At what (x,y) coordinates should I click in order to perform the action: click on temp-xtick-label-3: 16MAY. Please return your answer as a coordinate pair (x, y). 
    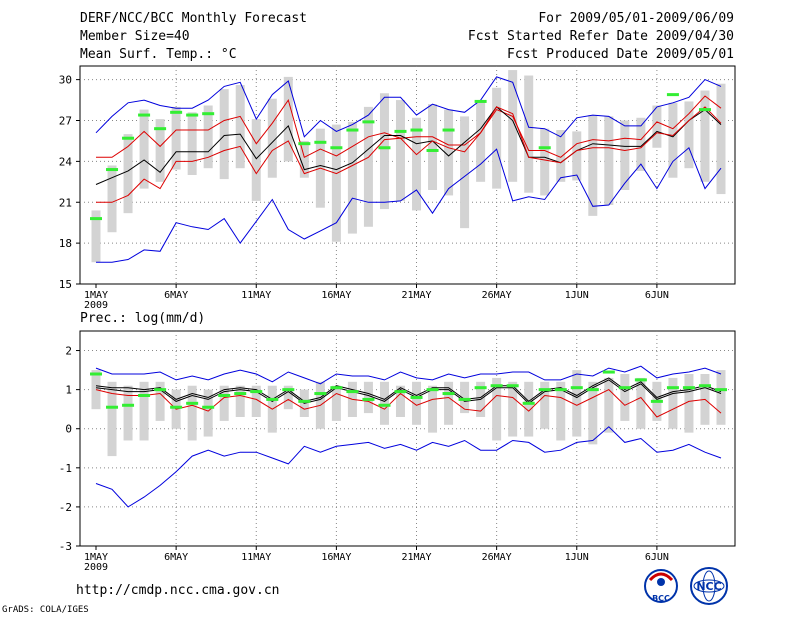
    Looking at the image, I should click on (336, 295).